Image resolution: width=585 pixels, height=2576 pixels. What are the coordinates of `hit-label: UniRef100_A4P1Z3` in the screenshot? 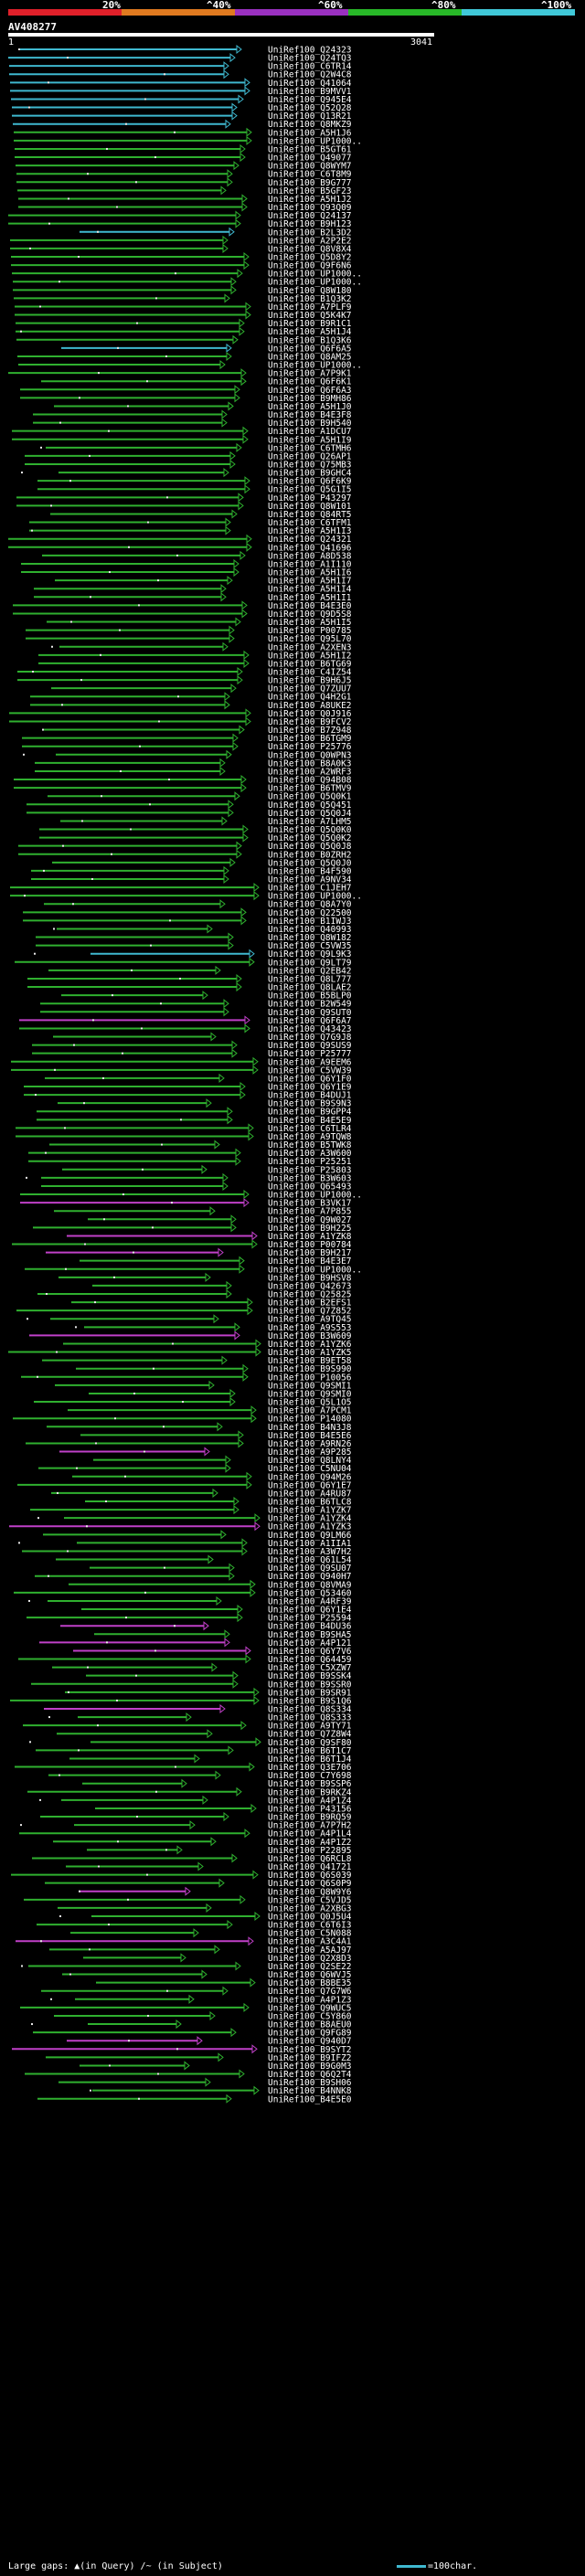 It's located at (310, 2000).